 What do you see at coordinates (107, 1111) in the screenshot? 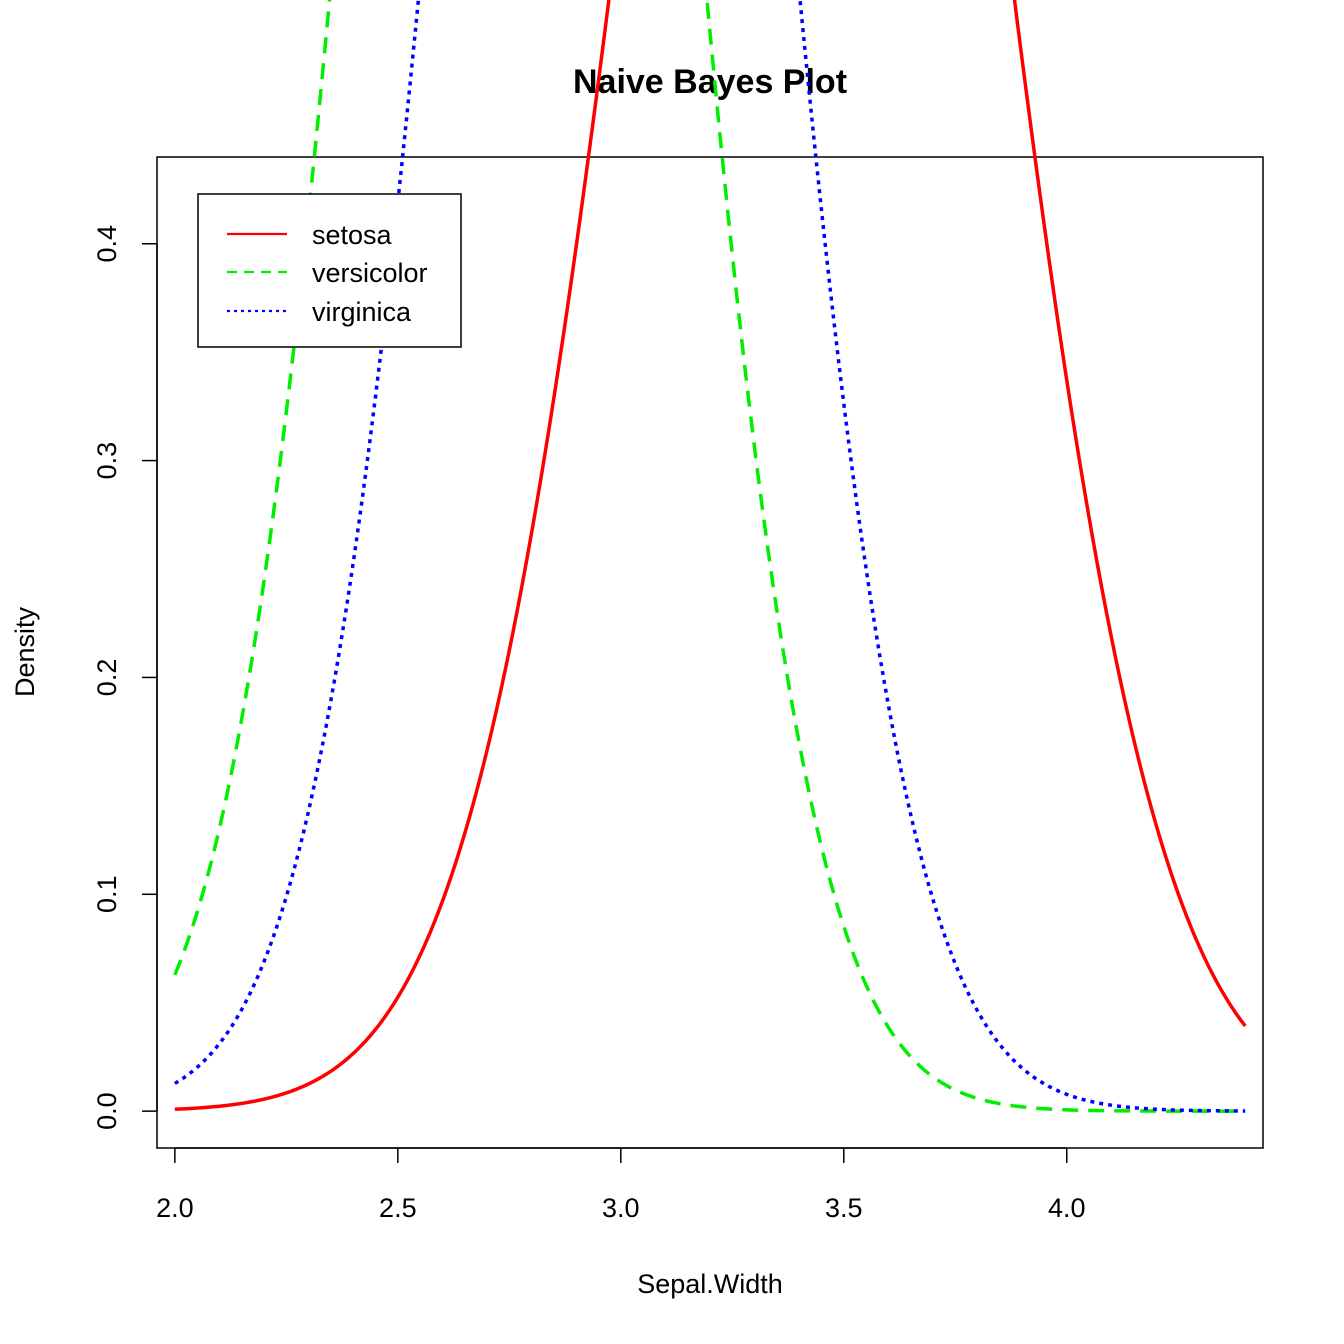
I see `y-tick-label: 0.0` at bounding box center [107, 1111].